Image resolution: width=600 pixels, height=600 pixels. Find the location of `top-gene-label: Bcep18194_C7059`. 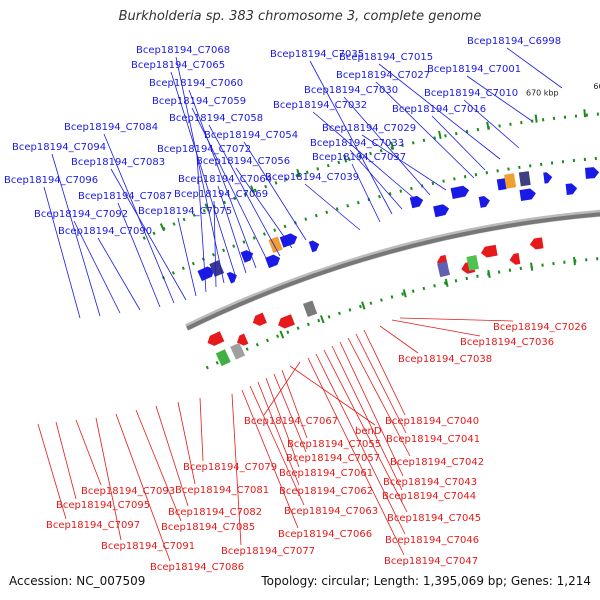

top-gene-label: Bcep18194_C7059 is located at coordinates (199, 101).